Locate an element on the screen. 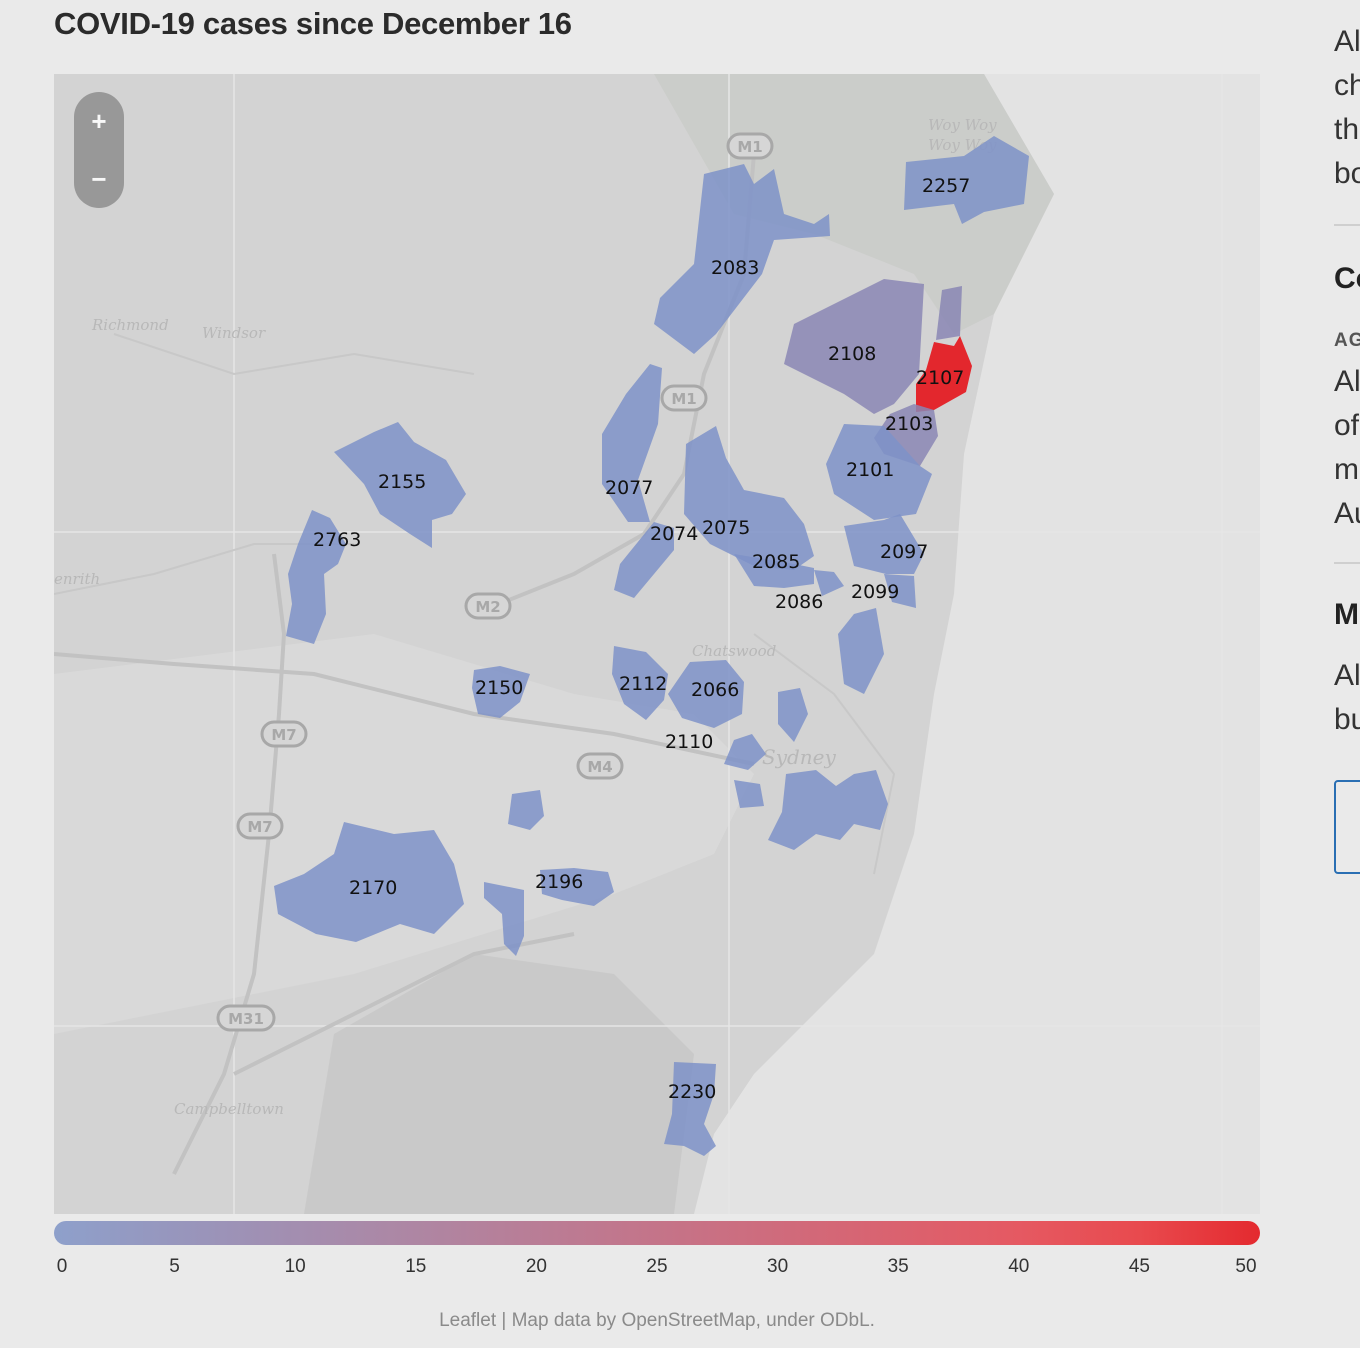  page-title: COVID-19 cases since December 16 is located at coordinates (313, 23).